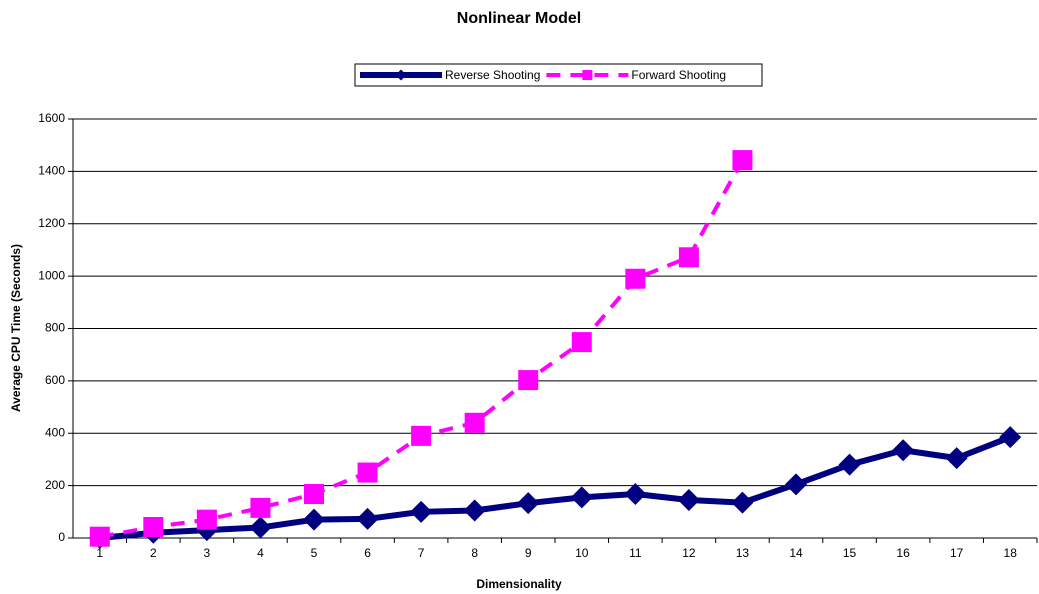 This screenshot has height=594, width=1039. I want to click on y-tick-label: 200, so click(55, 485).